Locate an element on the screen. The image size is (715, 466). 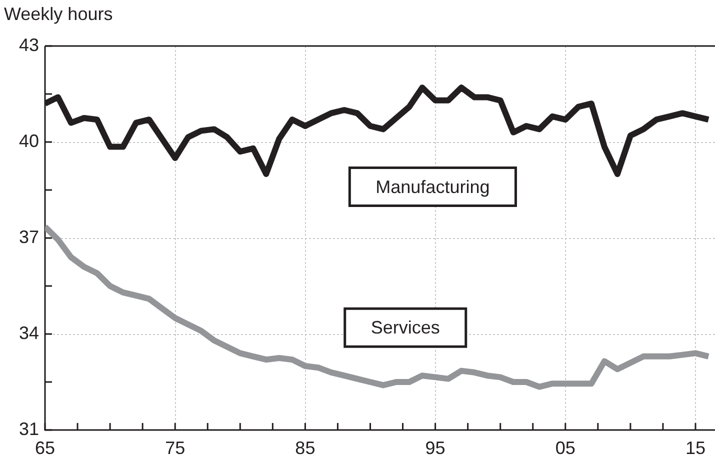
text: Manufacturing is located at coordinates (433, 186).